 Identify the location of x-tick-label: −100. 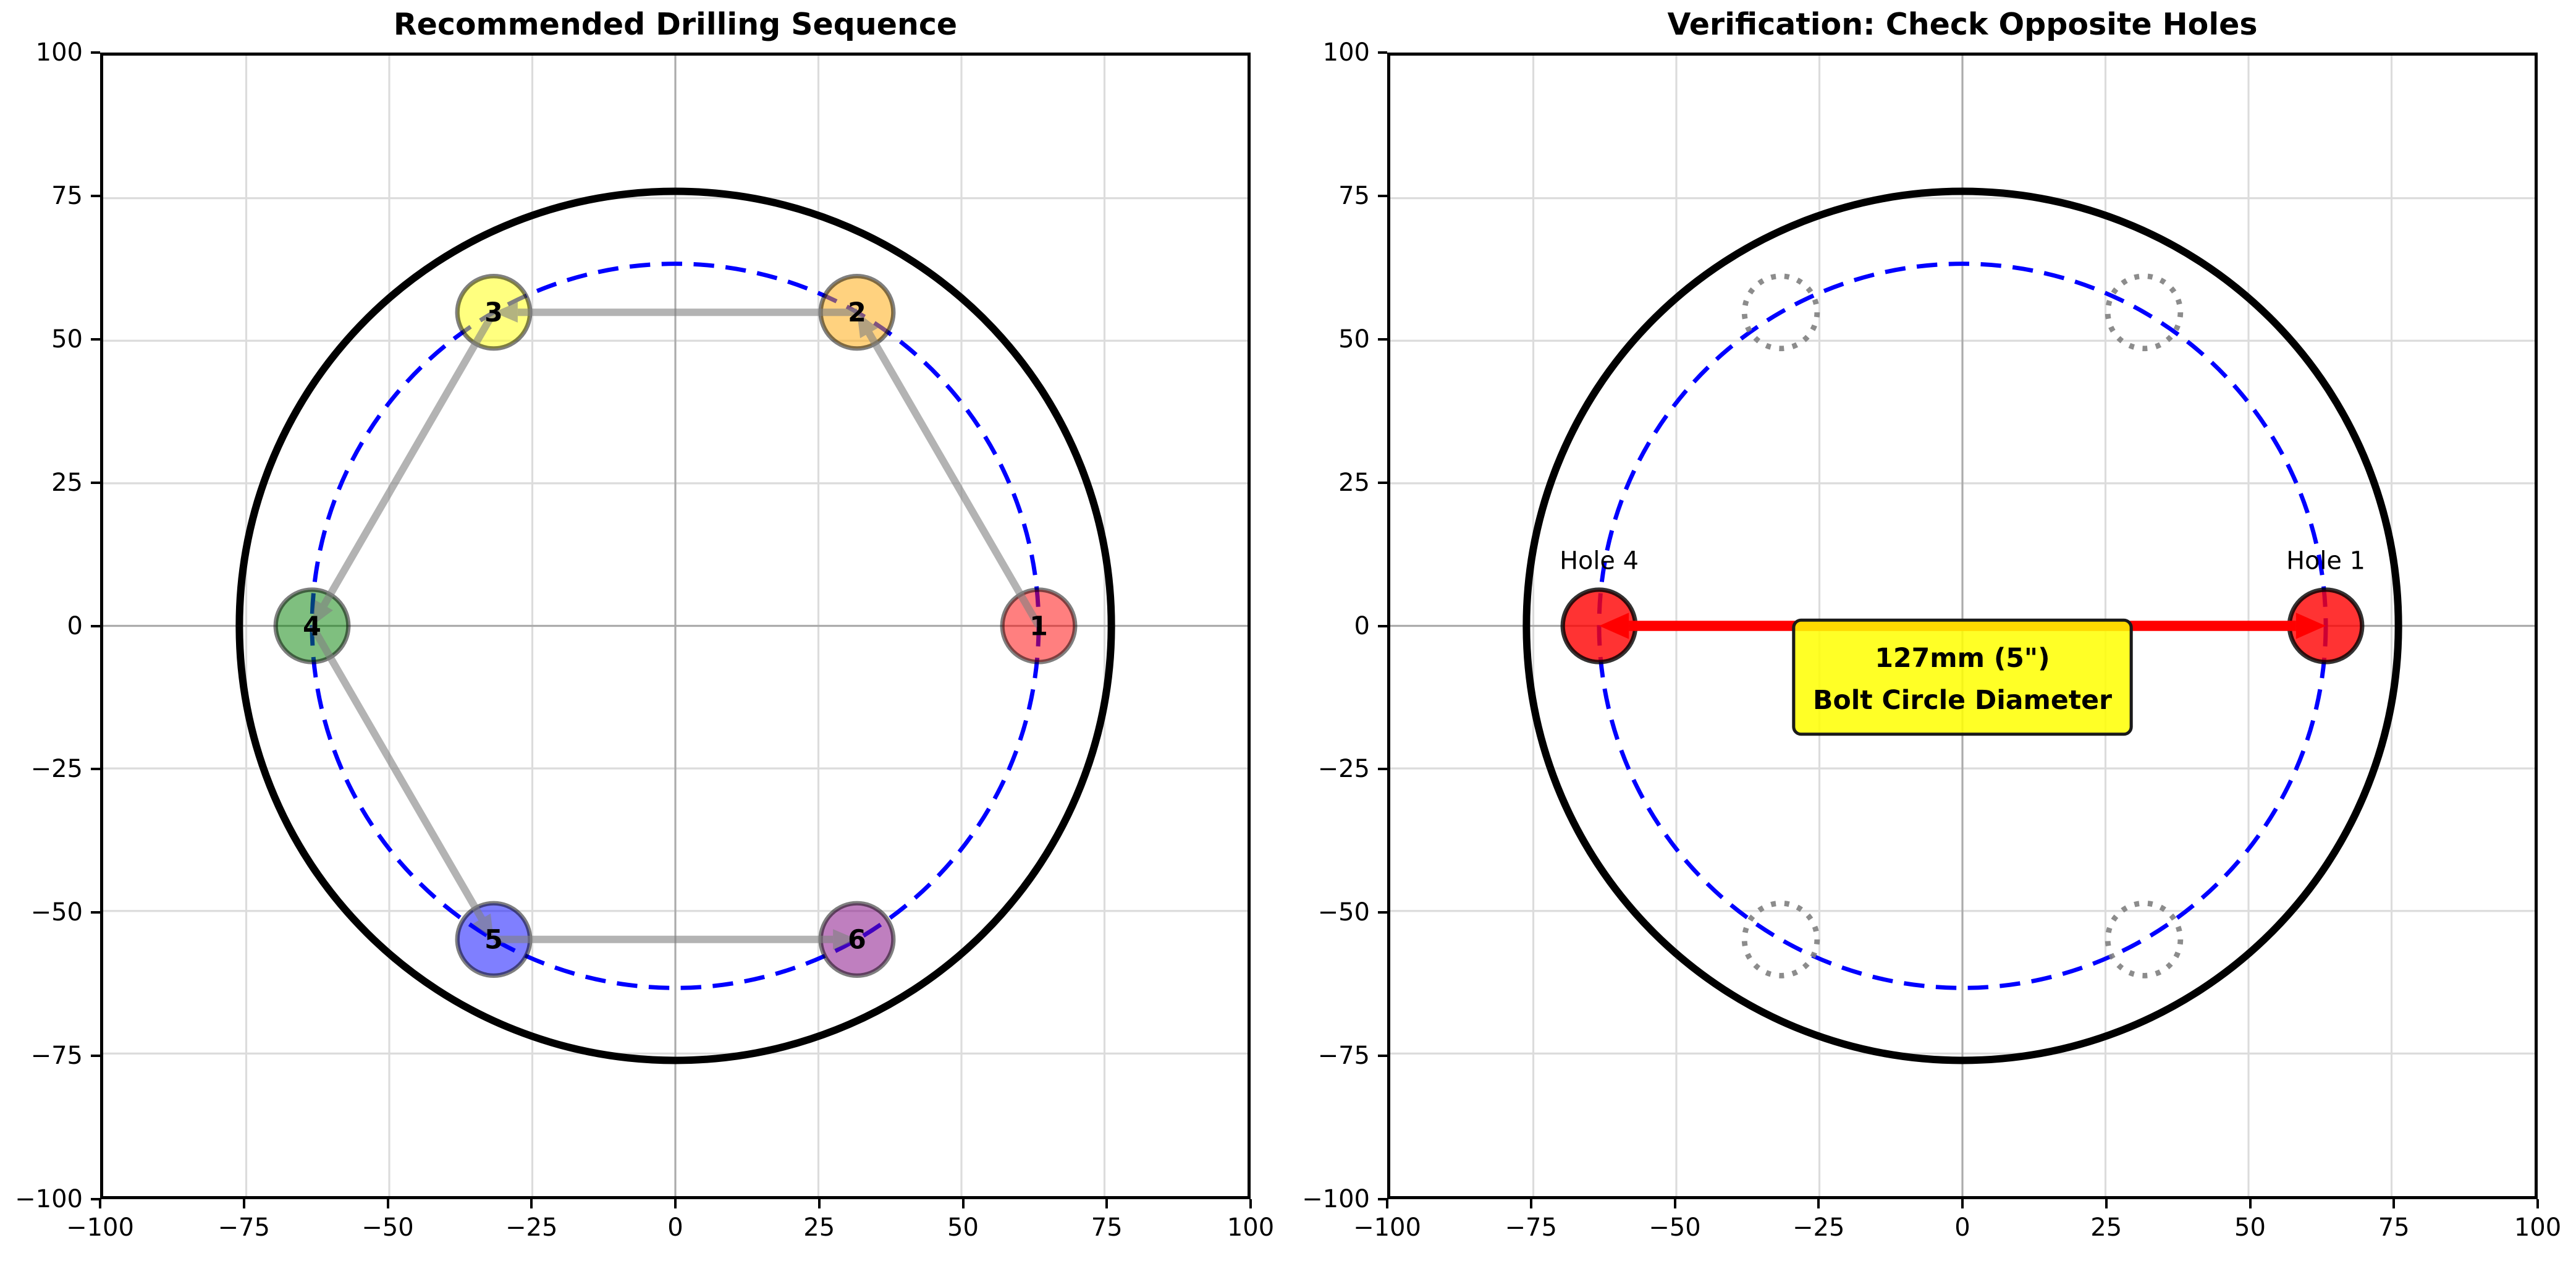
(1387, 1227).